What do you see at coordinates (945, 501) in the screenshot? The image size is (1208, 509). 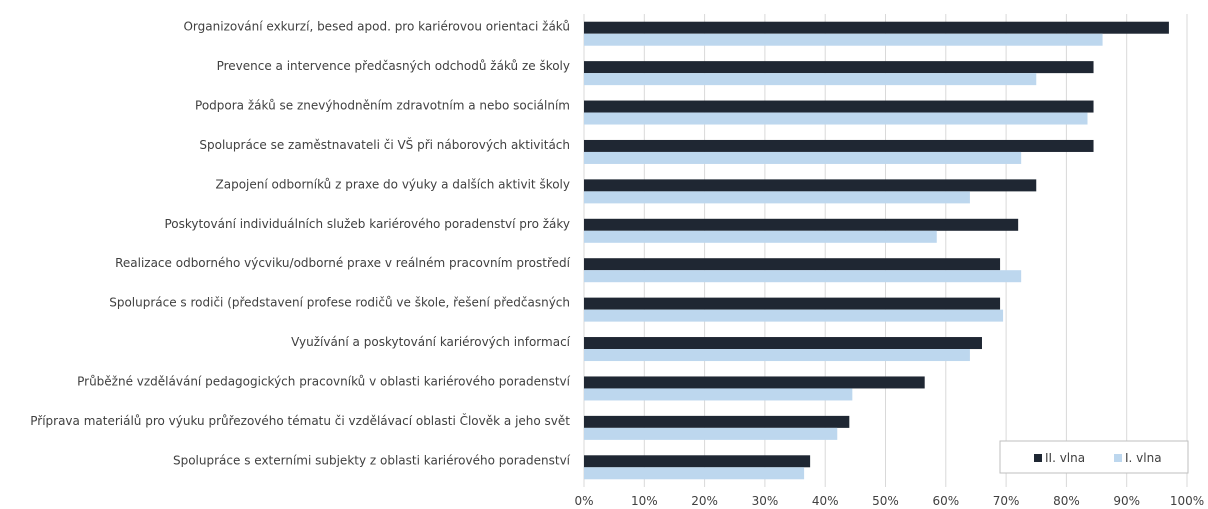 I see `x-tick-label: 60%` at bounding box center [945, 501].